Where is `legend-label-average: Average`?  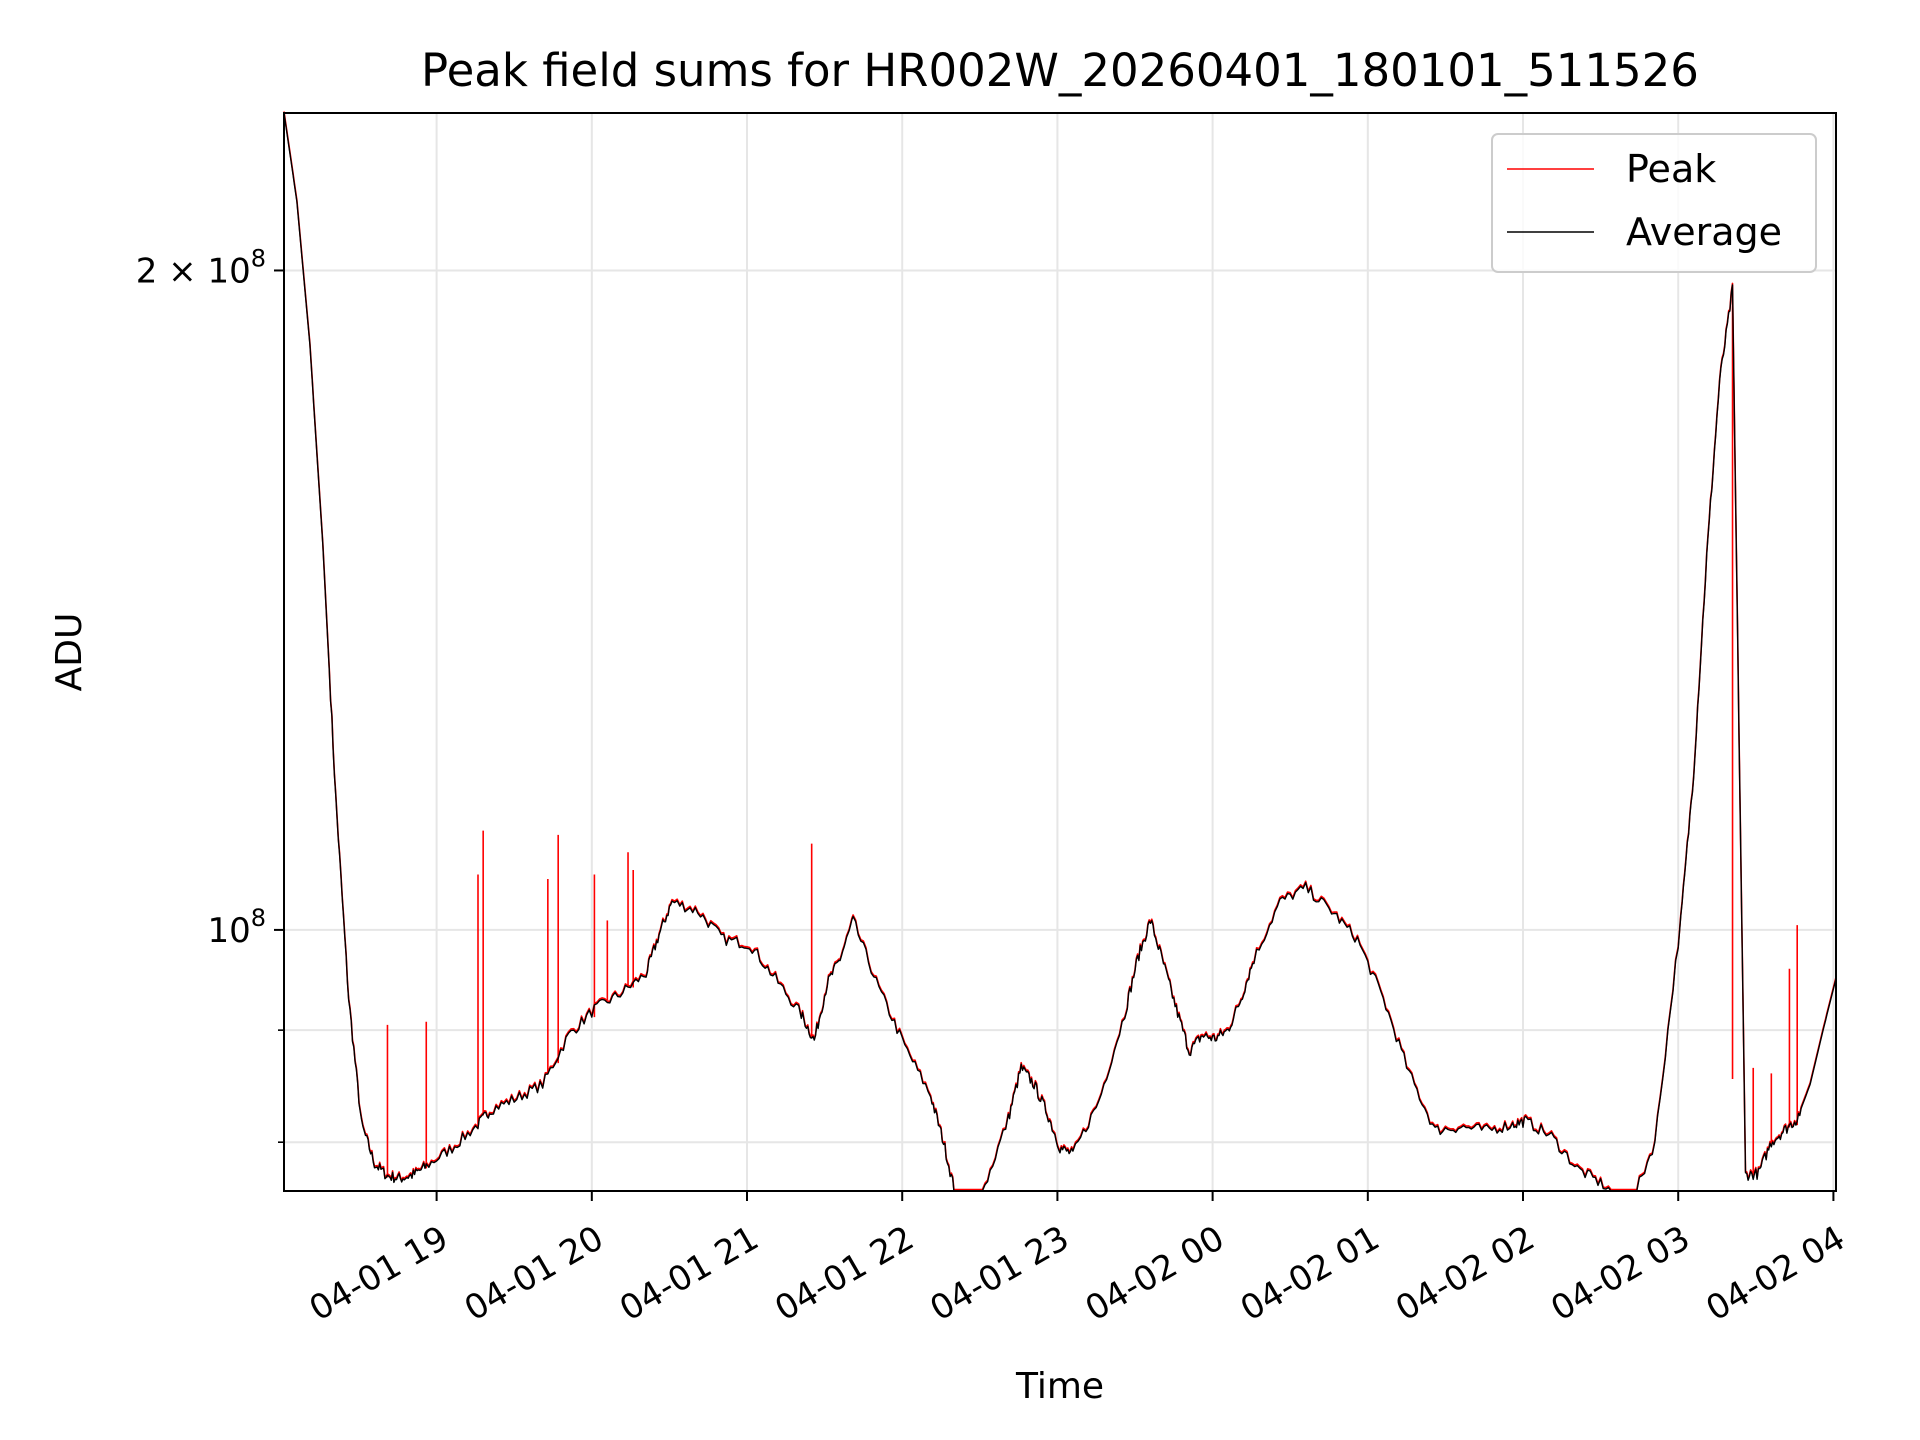 legend-label-average: Average is located at coordinates (1704, 232).